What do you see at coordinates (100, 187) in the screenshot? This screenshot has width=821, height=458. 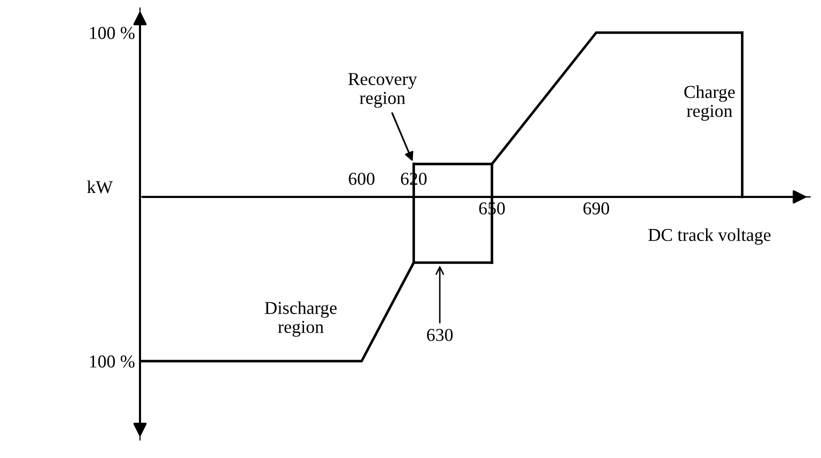 I see `y-axis-title: kW` at bounding box center [100, 187].